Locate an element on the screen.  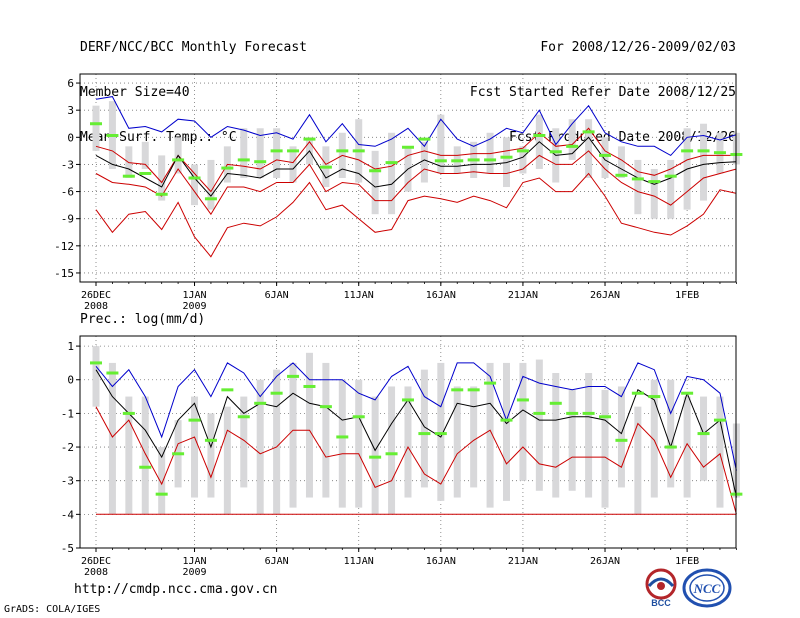
x-tick-label: 2008 is located at coordinates (96, 306).